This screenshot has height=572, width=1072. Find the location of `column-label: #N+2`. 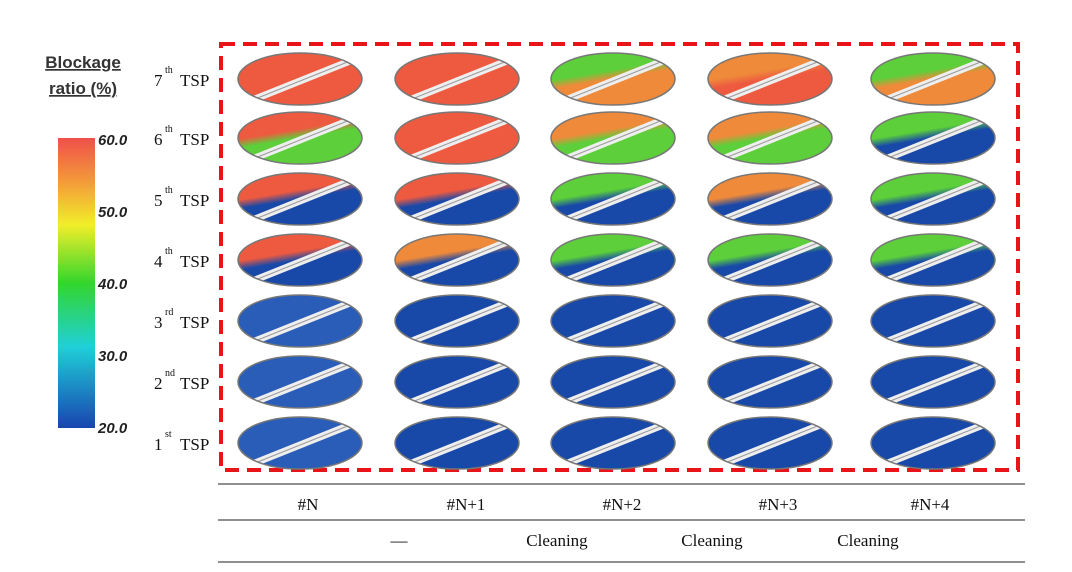

column-label: #N+2 is located at coordinates (622, 504).